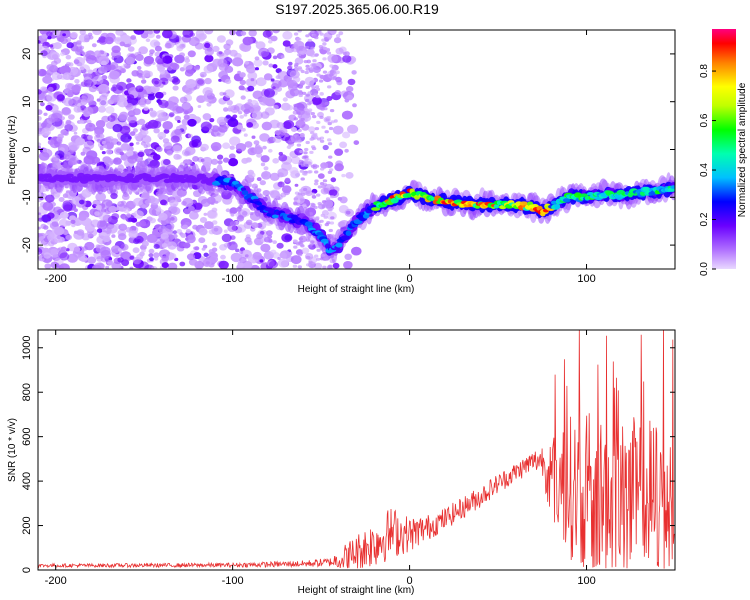  Describe the element at coordinates (410, 581) in the screenshot. I see `snr-x-tick-label: 0` at that location.